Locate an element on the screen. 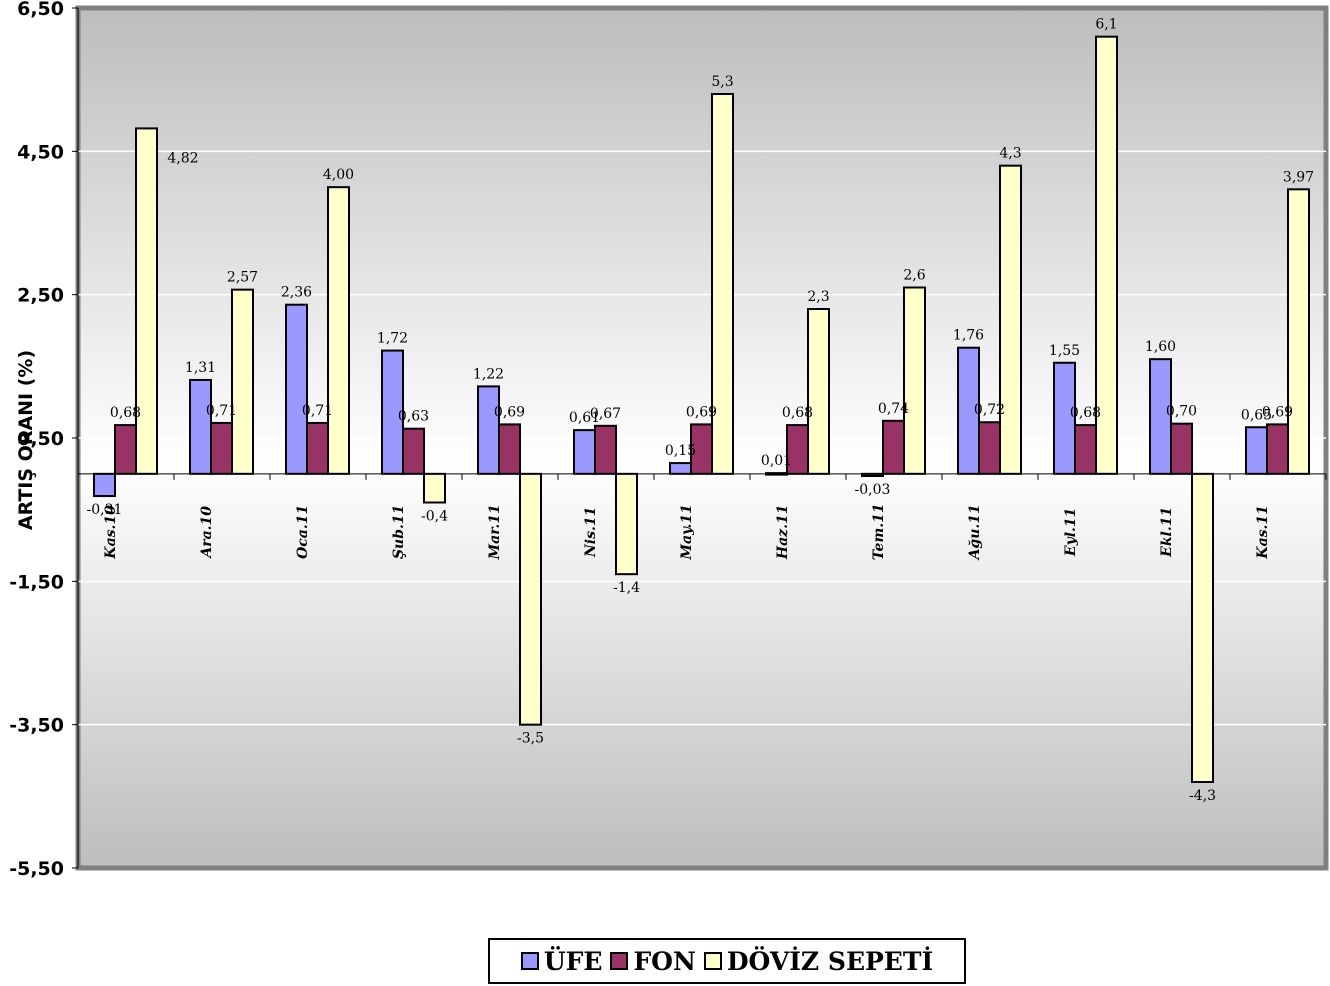 The image size is (1330, 986). data-label: -4,3 is located at coordinates (1202, 796).